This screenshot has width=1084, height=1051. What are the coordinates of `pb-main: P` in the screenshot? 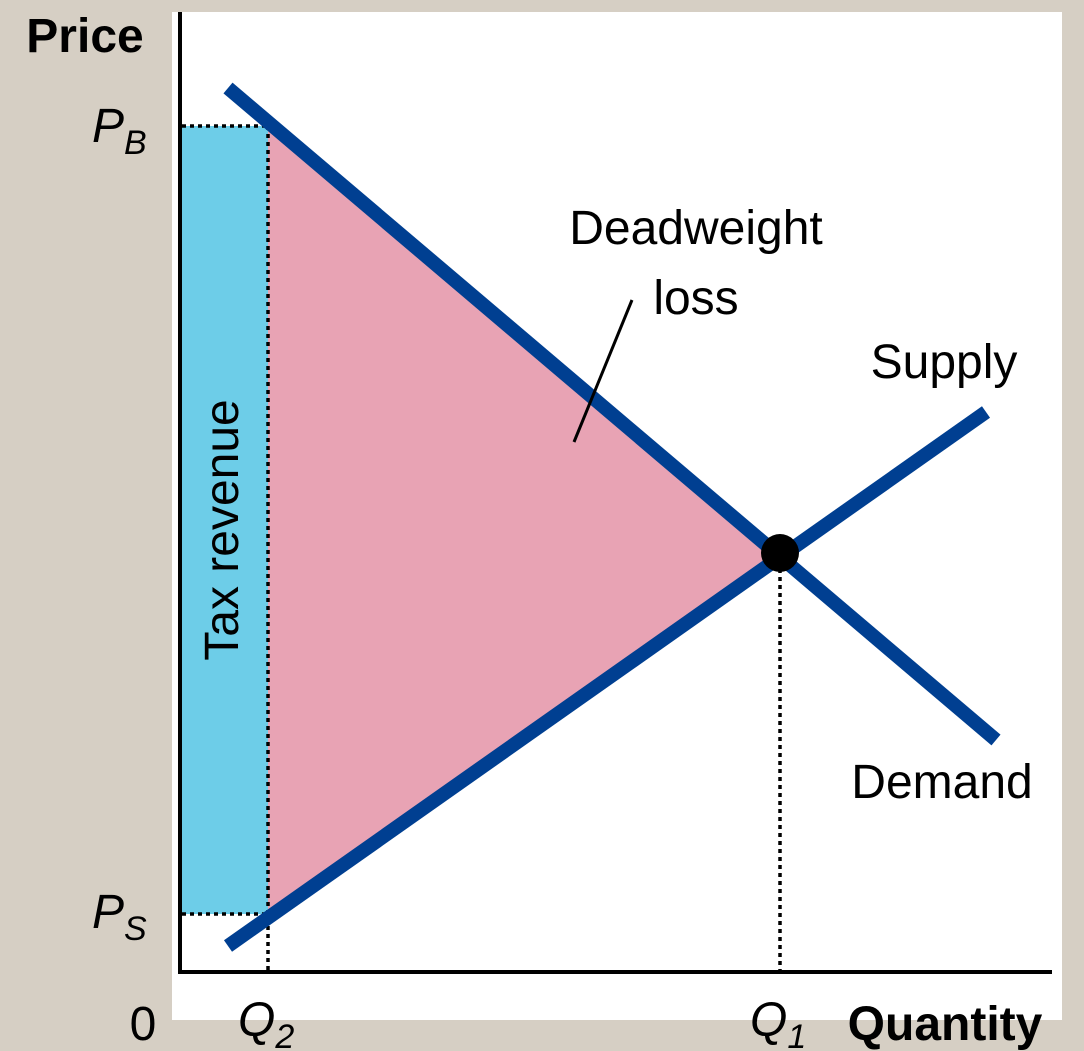 It's located at (108, 126).